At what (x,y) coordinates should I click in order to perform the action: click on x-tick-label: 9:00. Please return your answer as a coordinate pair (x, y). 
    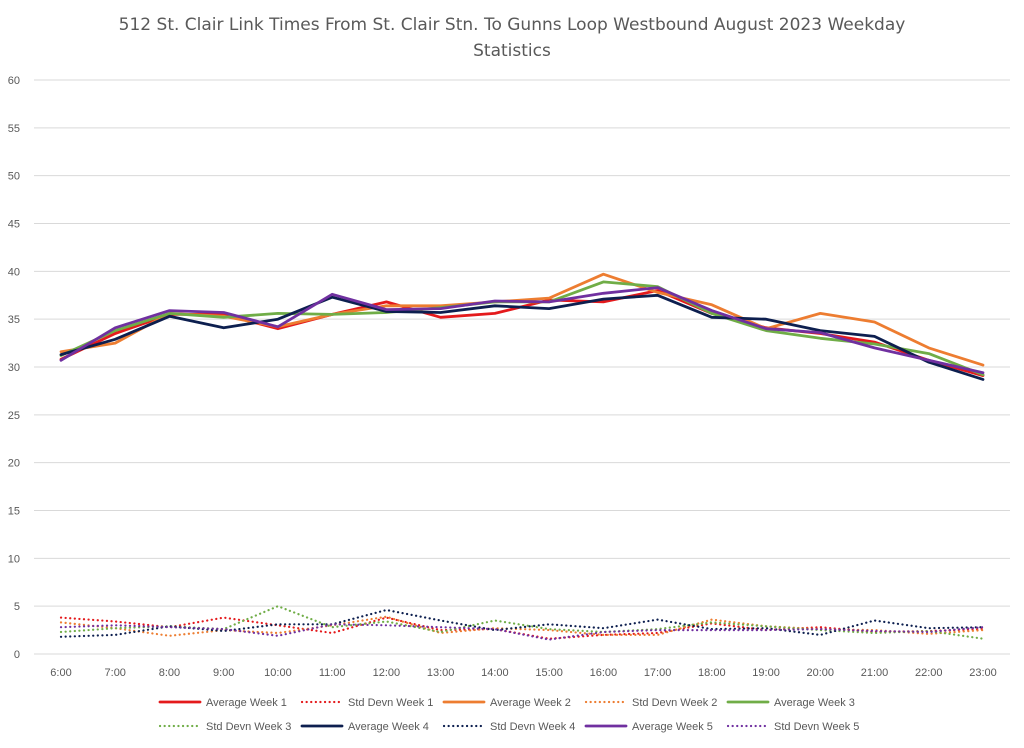
    Looking at the image, I should click on (223, 673).